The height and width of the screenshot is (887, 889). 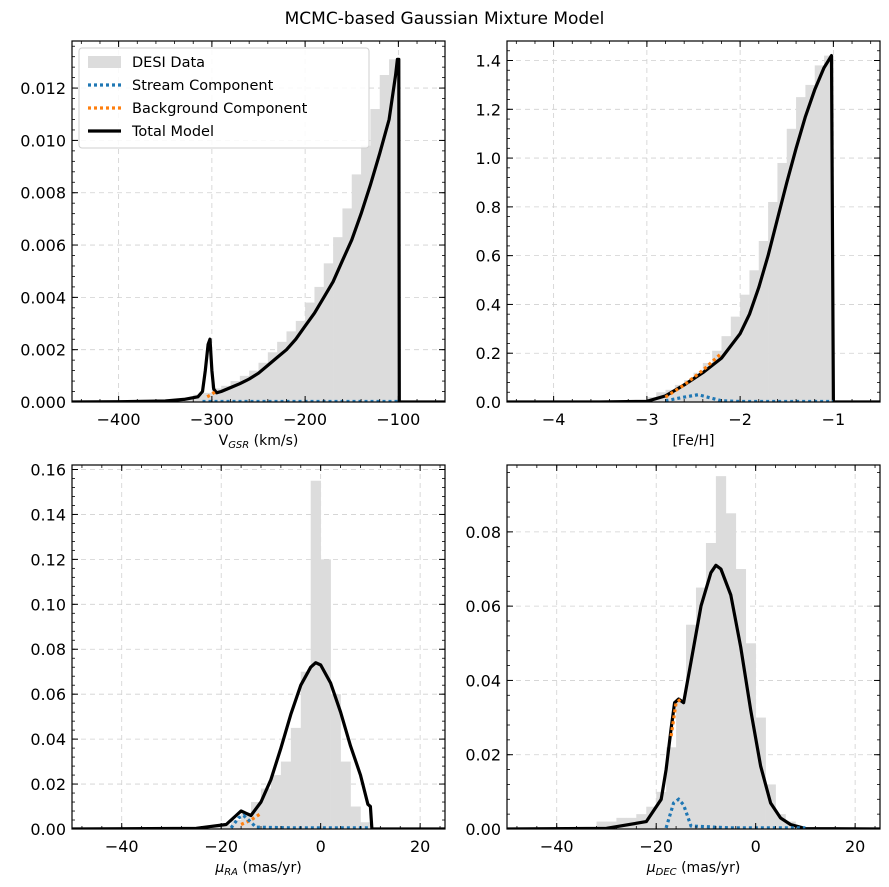 What do you see at coordinates (43, 297) in the screenshot?
I see `y-tick-label: 0.004` at bounding box center [43, 297].